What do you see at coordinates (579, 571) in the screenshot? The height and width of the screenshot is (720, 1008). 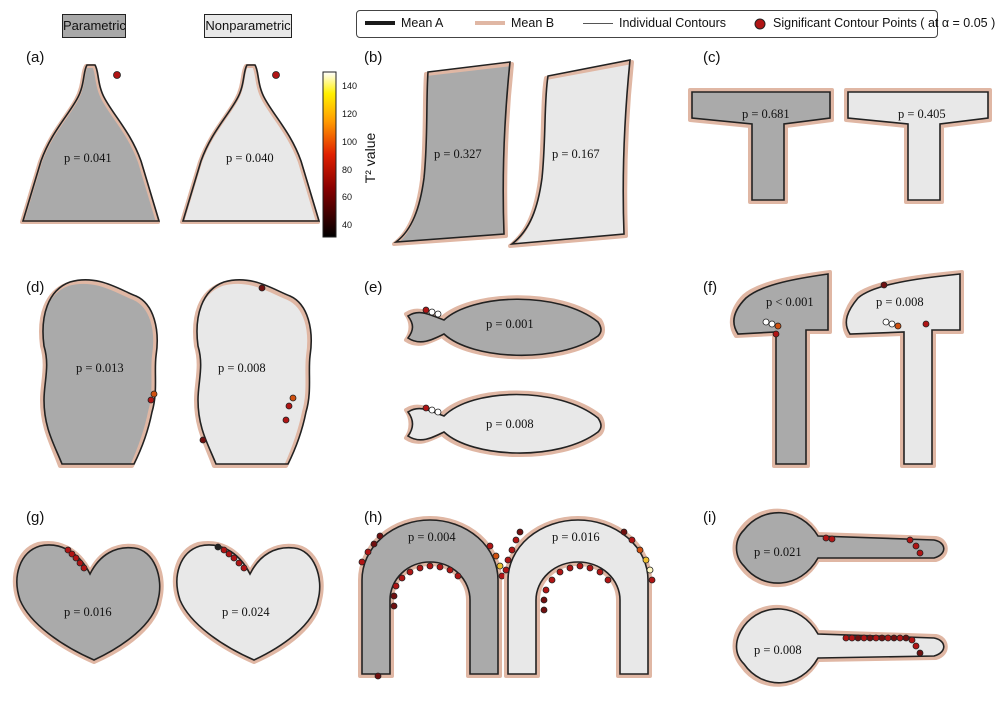 I see `sig-points-nonparam` at bounding box center [579, 571].